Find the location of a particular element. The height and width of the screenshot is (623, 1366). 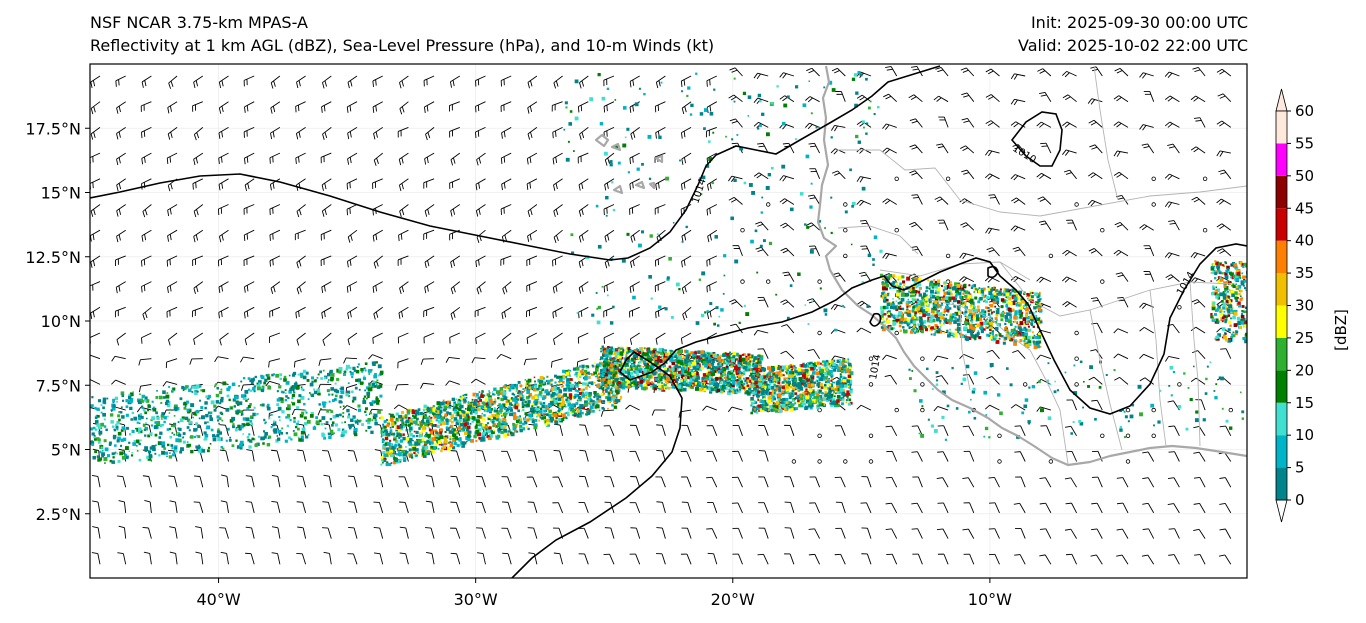

colorbar-tick-label: 40 is located at coordinates (1304, 241).